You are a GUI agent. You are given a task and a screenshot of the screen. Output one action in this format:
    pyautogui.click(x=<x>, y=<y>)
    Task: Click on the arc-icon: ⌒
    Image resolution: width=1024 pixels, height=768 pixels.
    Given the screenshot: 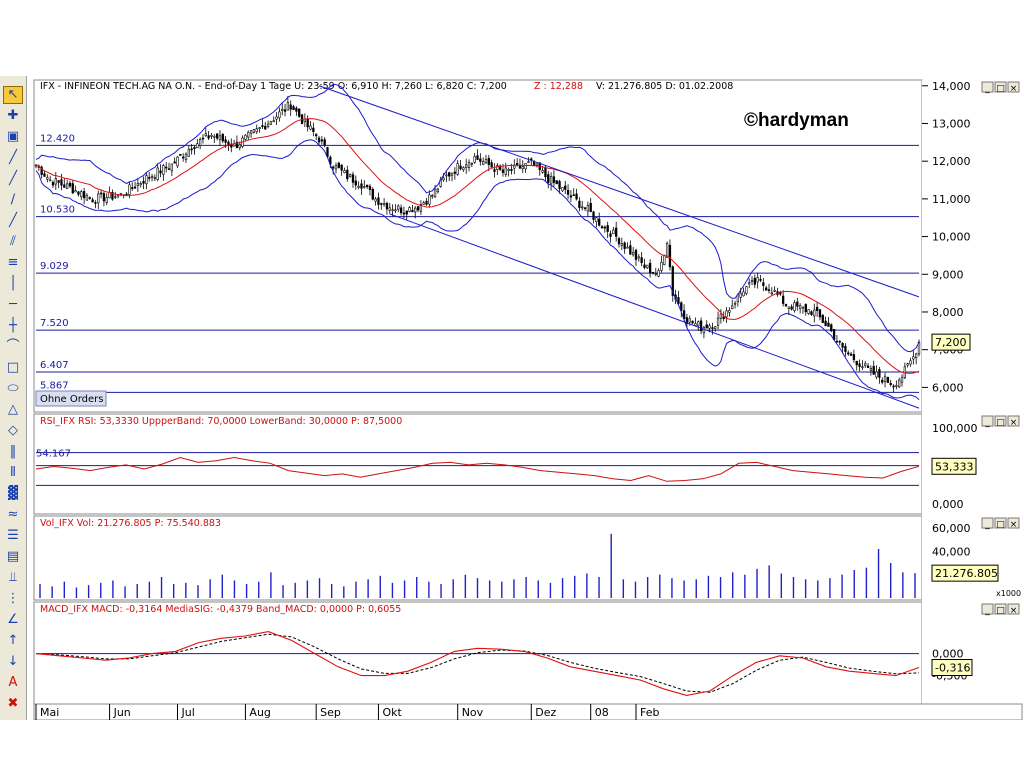 What is the action you would take?
    pyautogui.click(x=13, y=346)
    